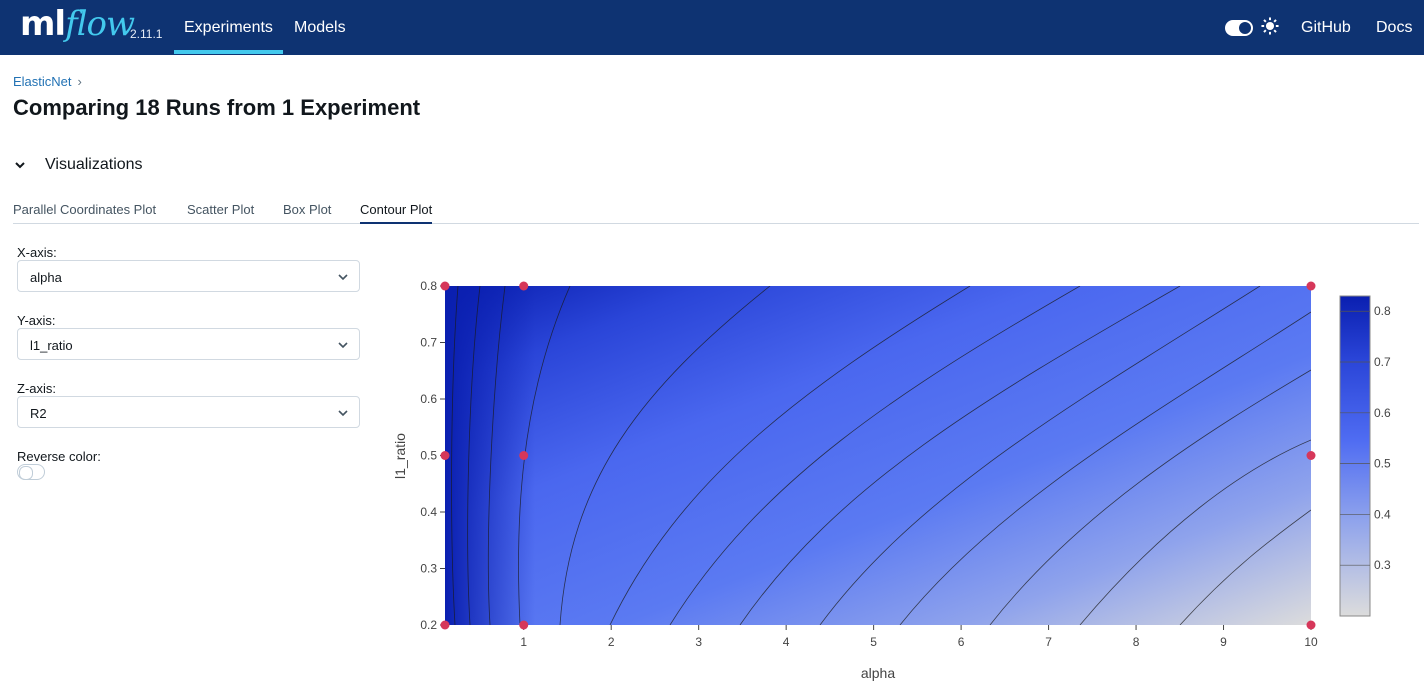  I want to click on reverse-color-label: Reverse color:, so click(59, 456).